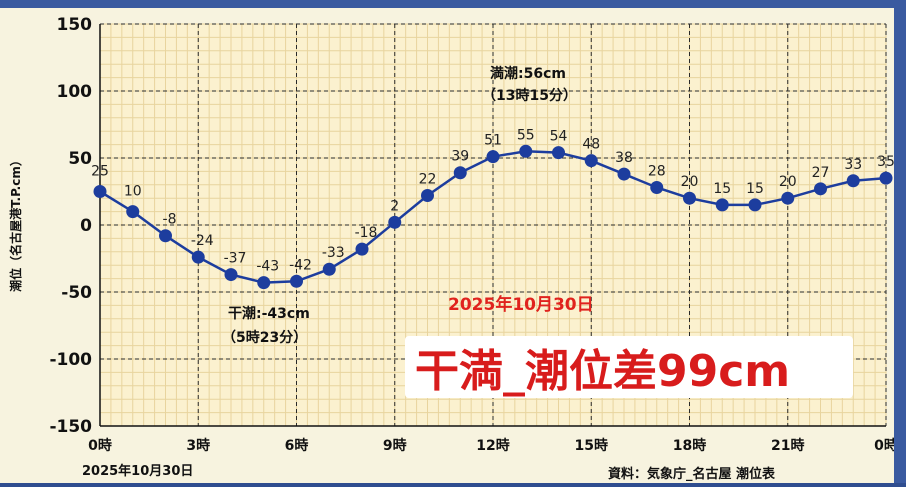  I want to click on data-label: 55, so click(526, 135).